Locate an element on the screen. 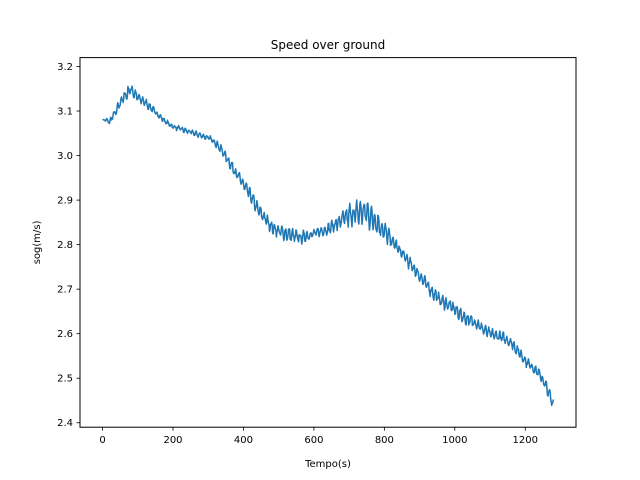 This screenshot has height=480, width=640. x-tick-label: 800 is located at coordinates (384, 440).